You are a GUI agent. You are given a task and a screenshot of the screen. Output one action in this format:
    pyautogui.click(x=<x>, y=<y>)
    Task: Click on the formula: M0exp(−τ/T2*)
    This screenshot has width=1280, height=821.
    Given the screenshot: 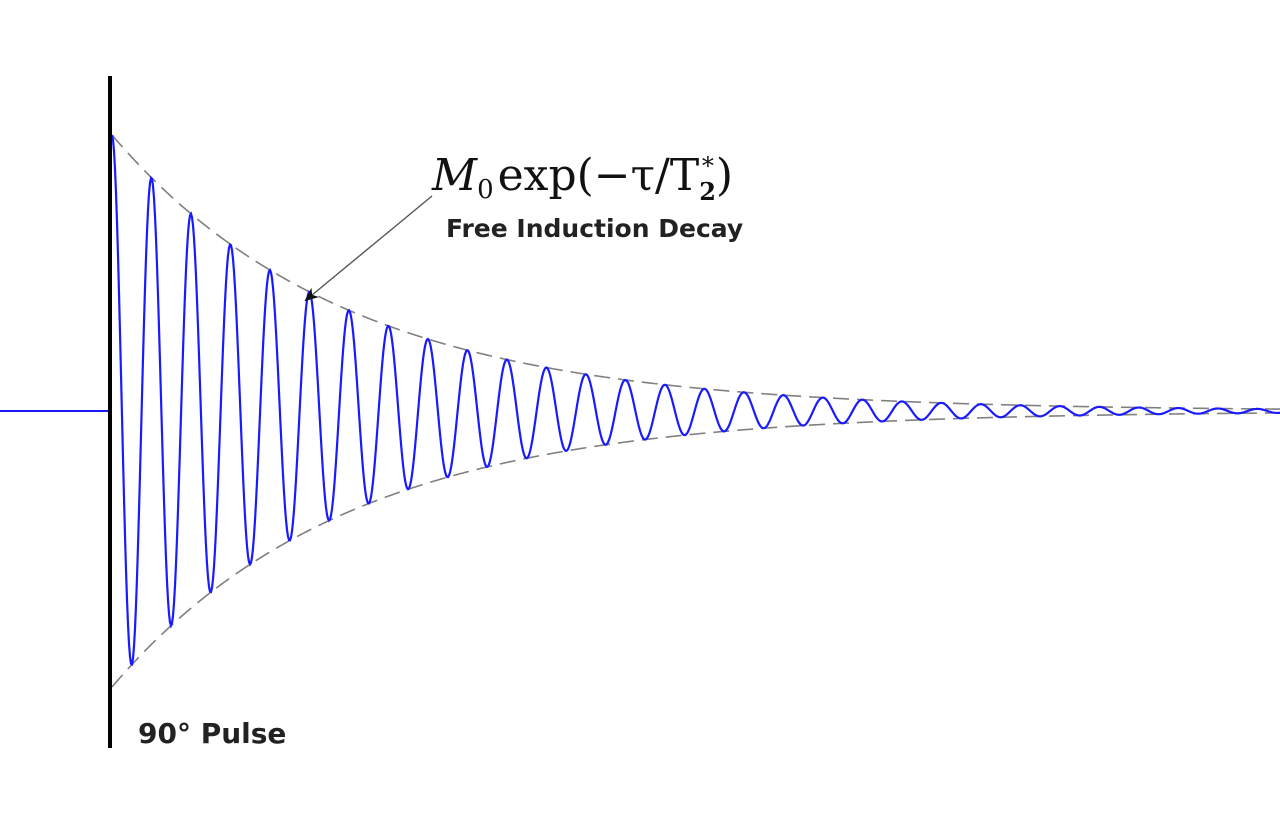 What is the action you would take?
    pyautogui.click(x=582, y=178)
    